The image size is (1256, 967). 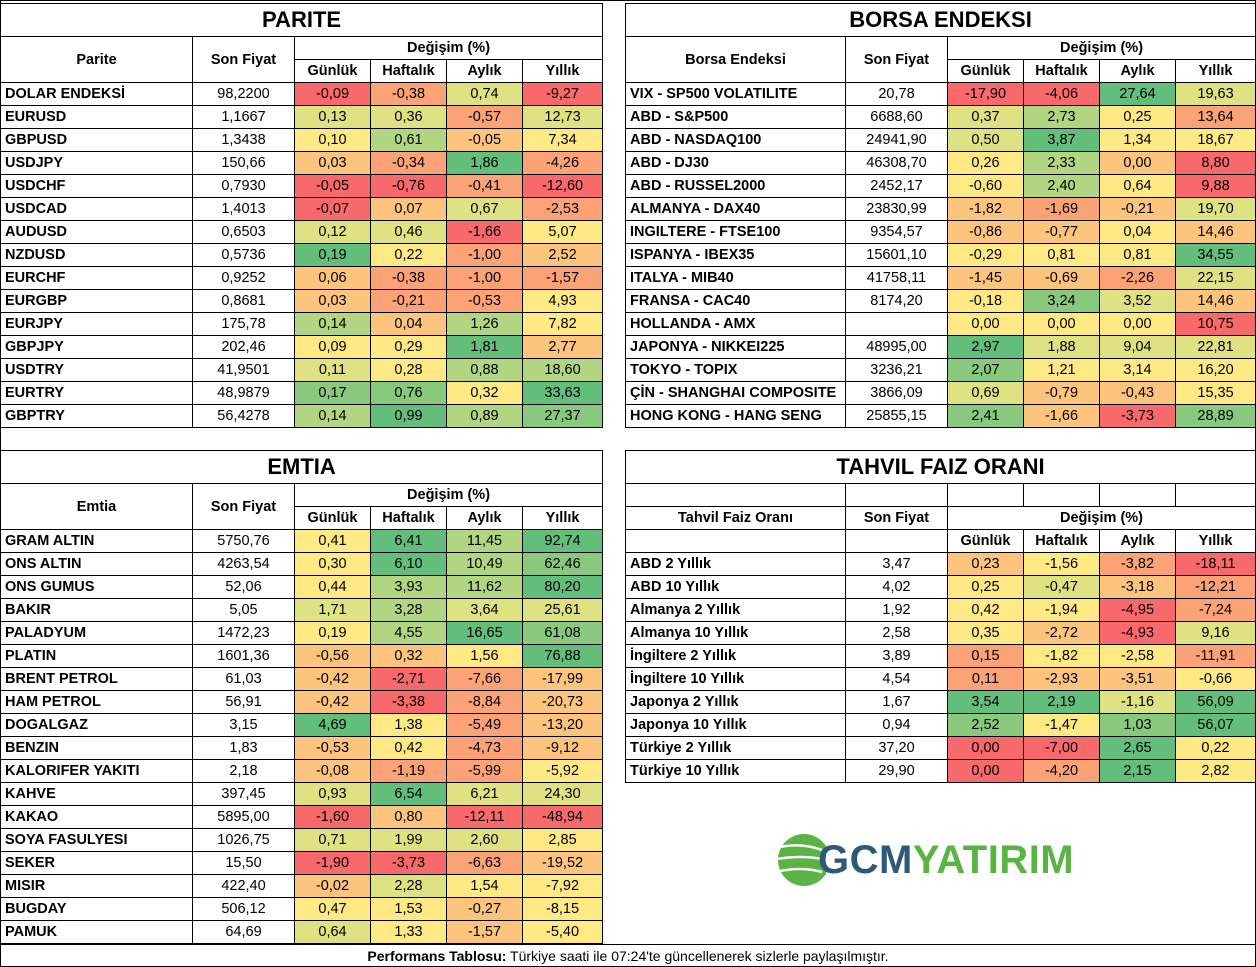 What do you see at coordinates (940, 140) in the screenshot?
I see `table-row: ABD - NASDAQ100 24941,90 0,50 3,87 1,34 18,67` at bounding box center [940, 140].